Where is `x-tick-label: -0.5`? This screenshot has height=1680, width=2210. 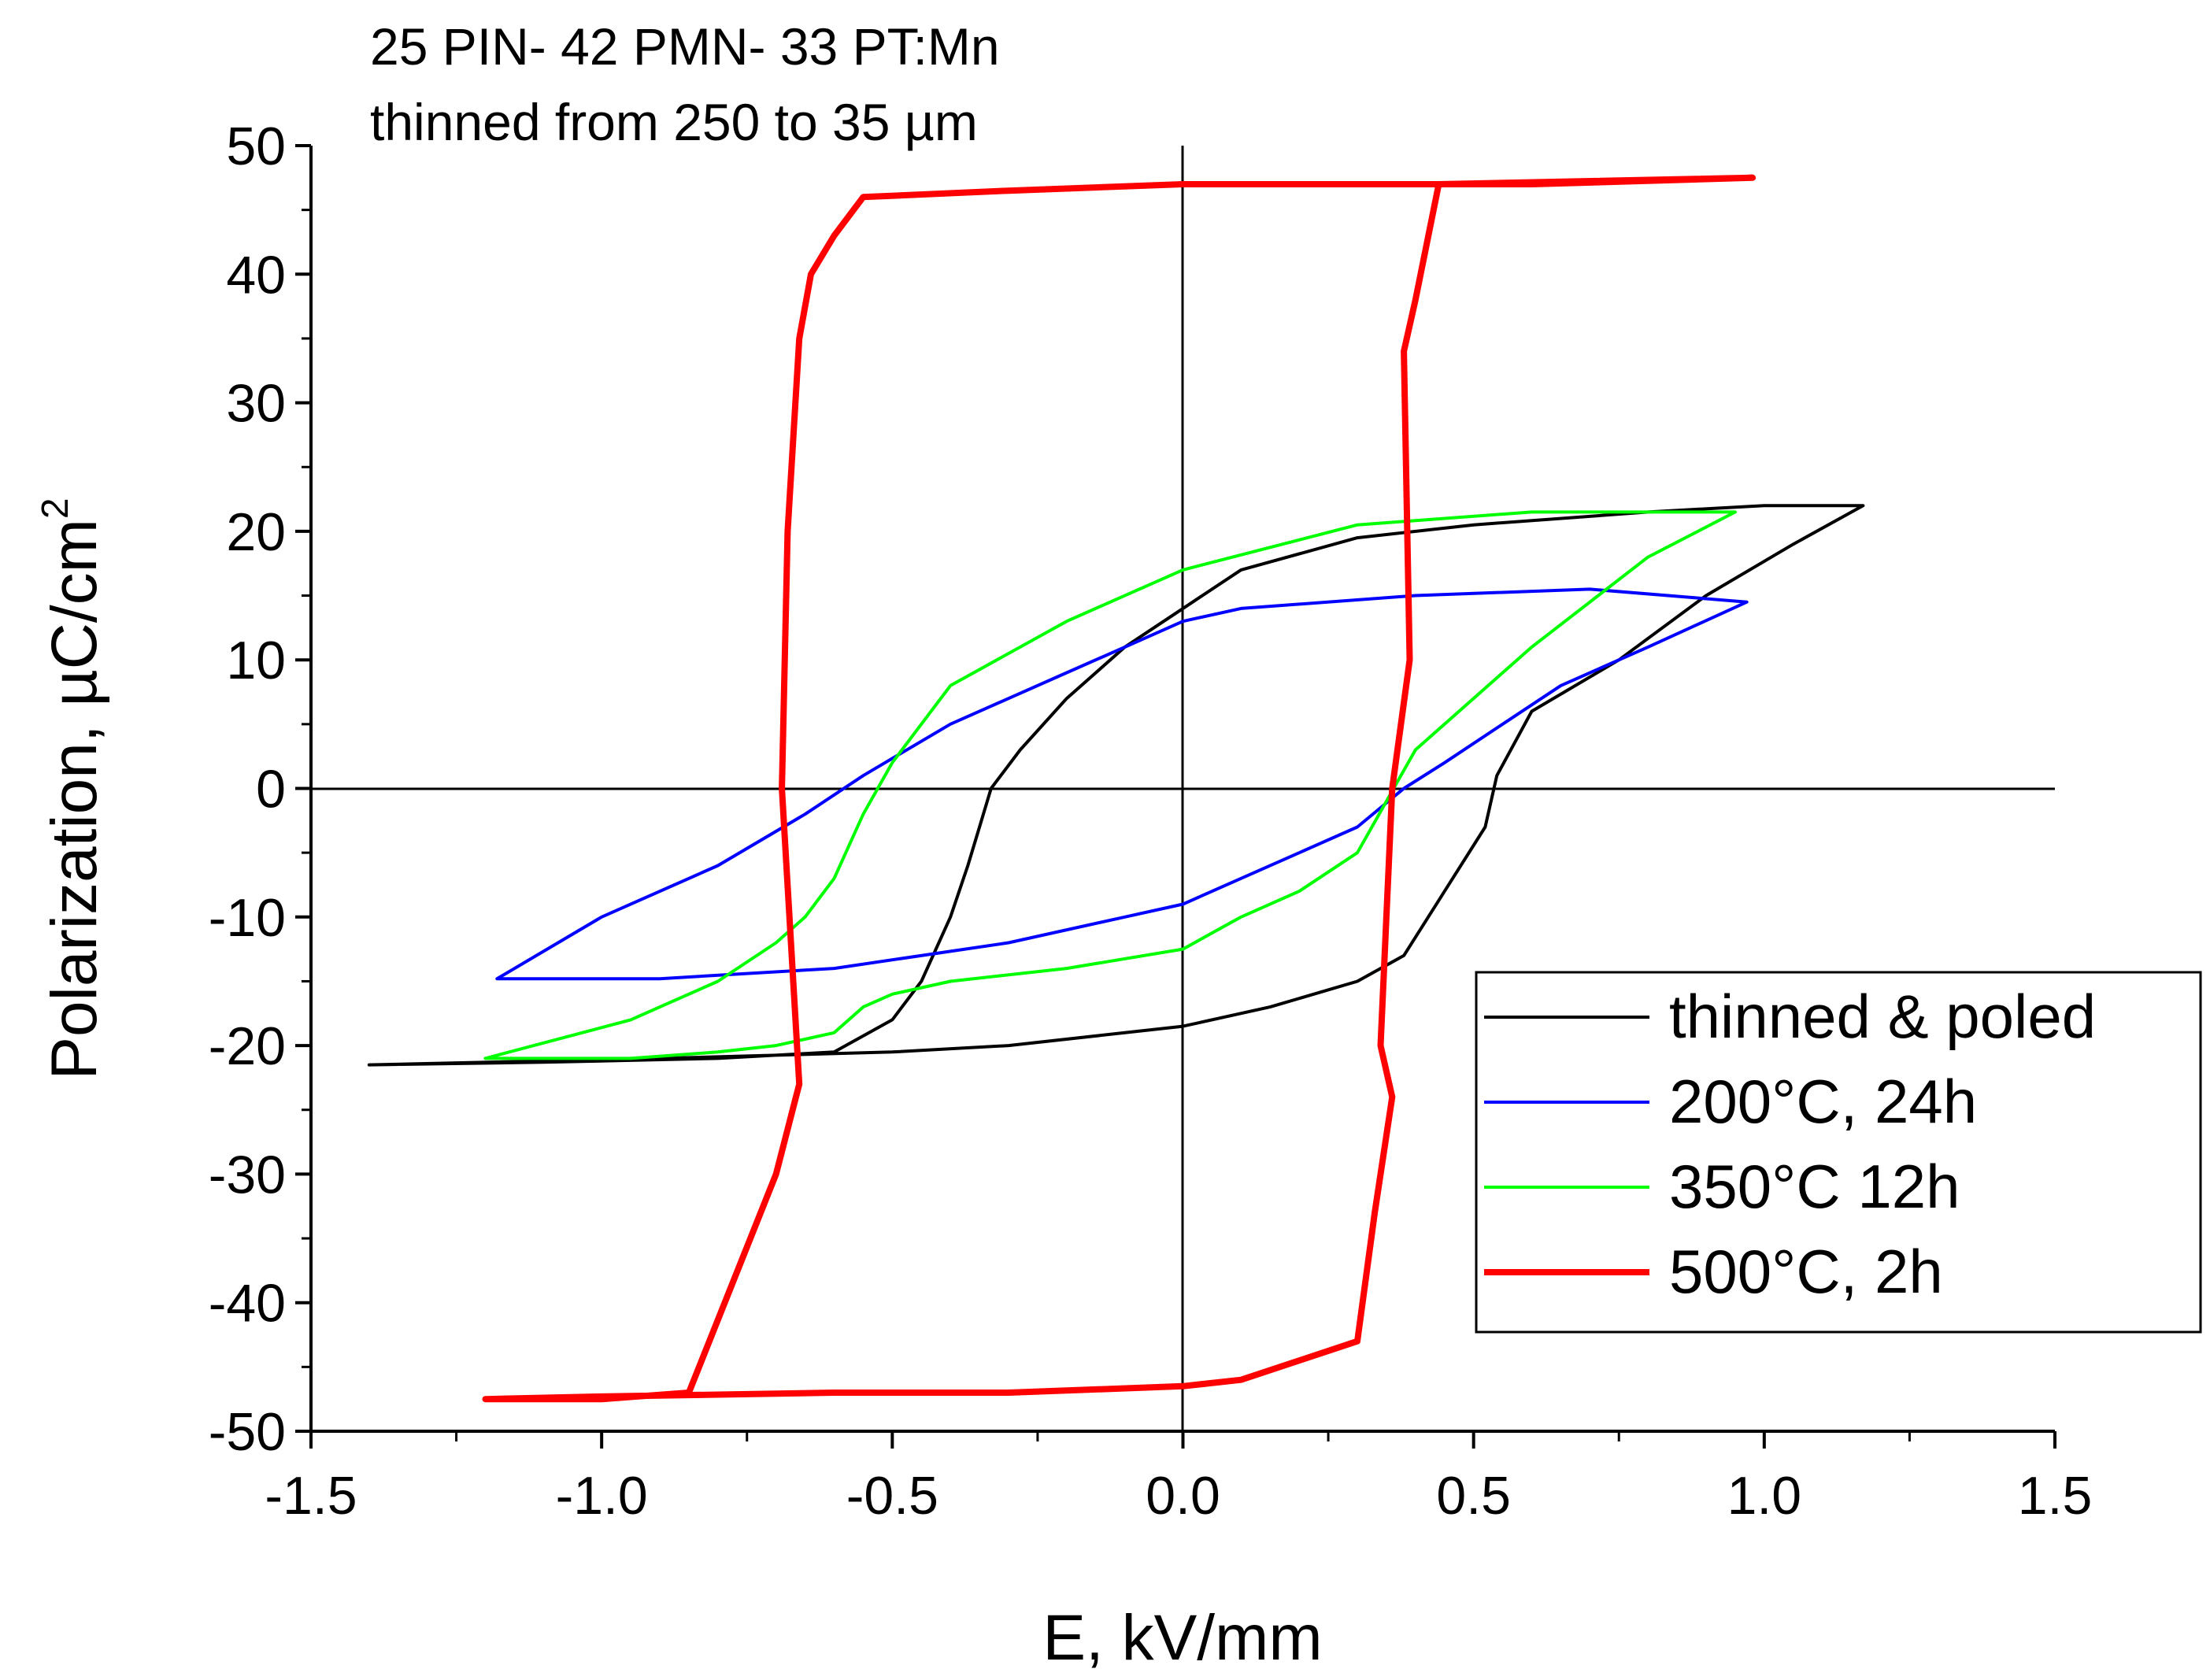
x-tick-label: -0.5 is located at coordinates (892, 1496).